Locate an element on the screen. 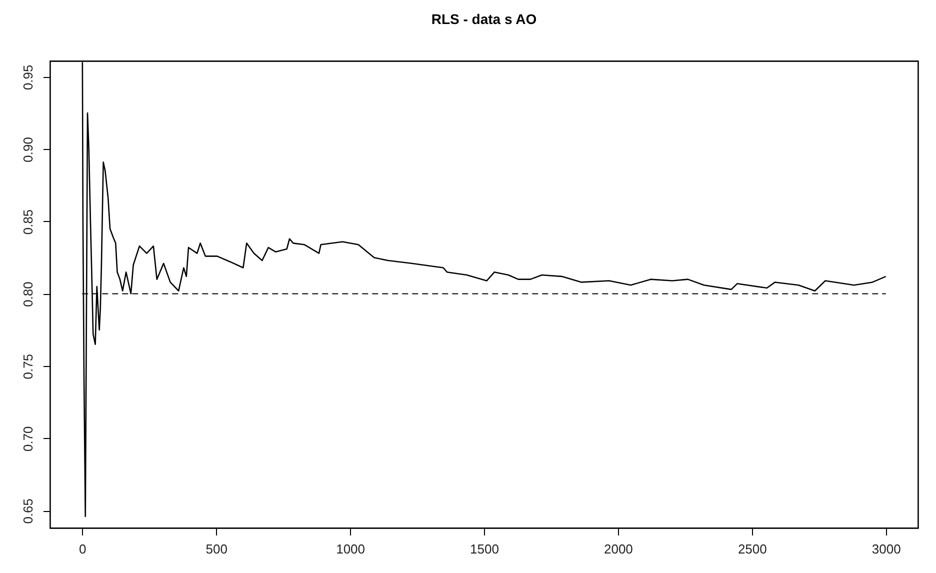  x-tick-label: 3000 is located at coordinates (886, 549).